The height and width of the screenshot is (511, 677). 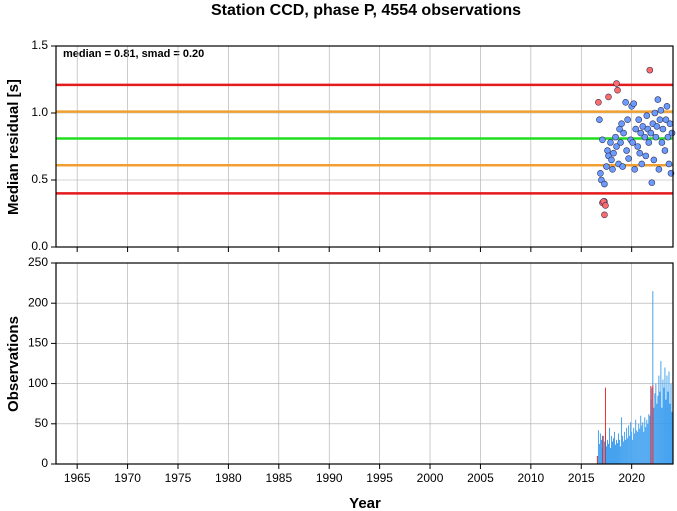 What do you see at coordinates (581, 478) in the screenshot?
I see `x-tick-label: 2015` at bounding box center [581, 478].